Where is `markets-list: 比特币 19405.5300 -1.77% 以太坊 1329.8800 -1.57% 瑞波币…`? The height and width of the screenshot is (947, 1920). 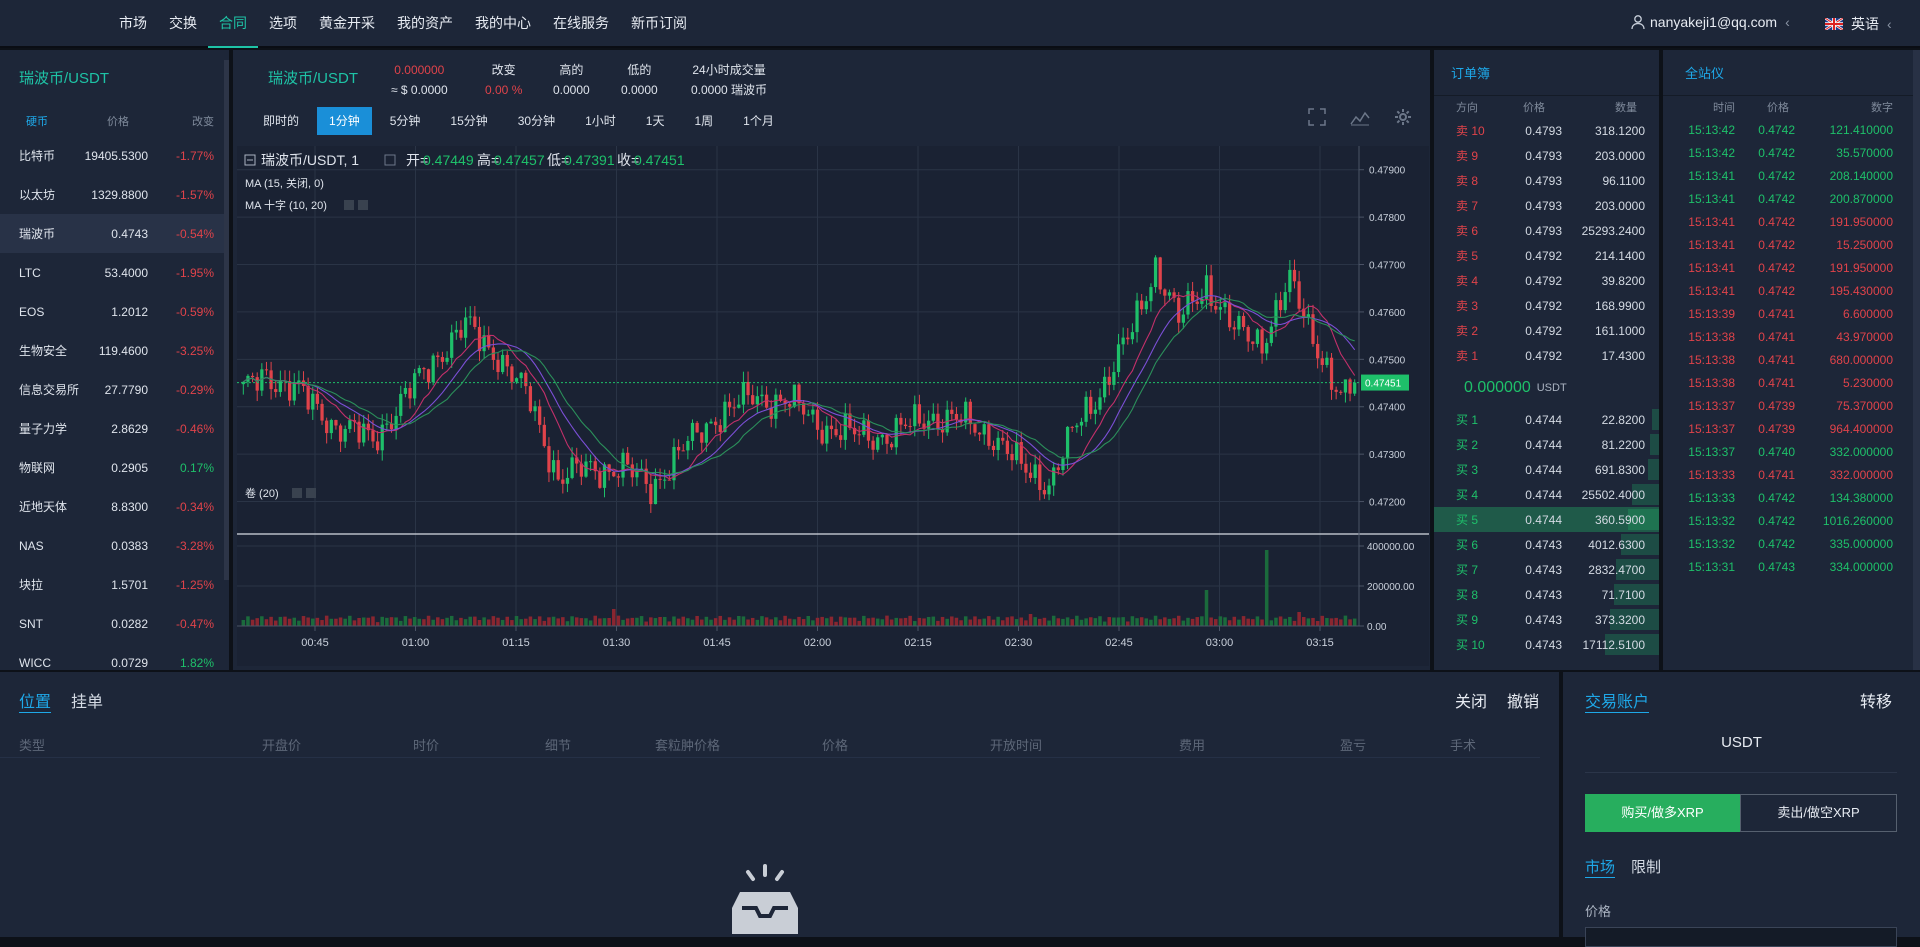 markets-list: 比特币 19405.5300 -1.77% 以太坊 1329.8800 -1.57% 瑞波币… is located at coordinates (114, 403).